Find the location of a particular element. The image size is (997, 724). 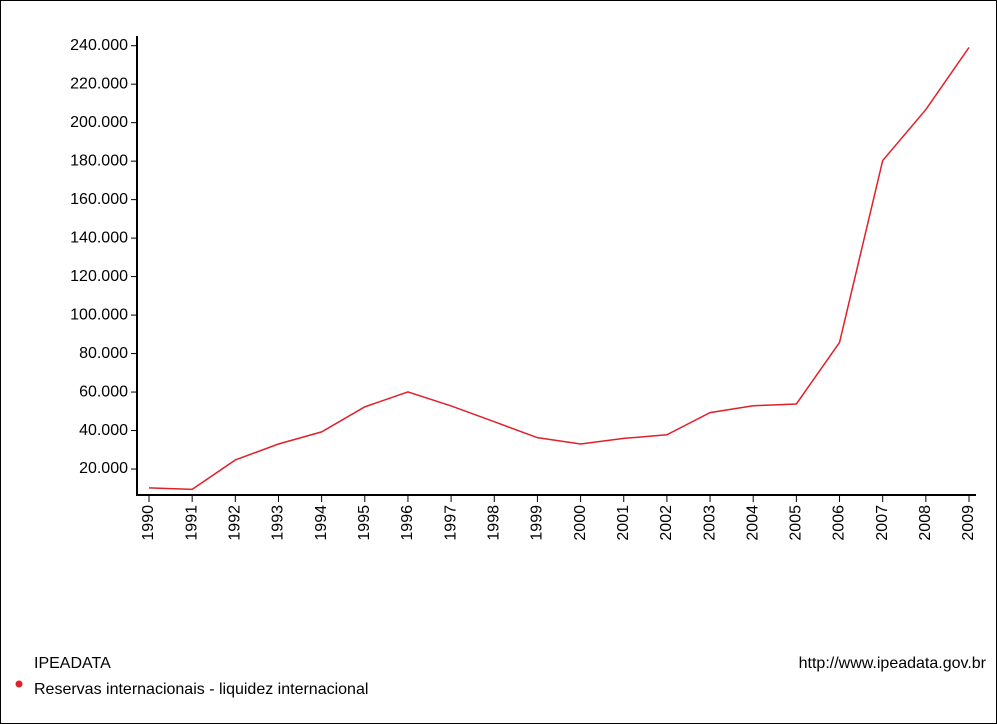

x-tick-label: 2008 is located at coordinates (925, 523).